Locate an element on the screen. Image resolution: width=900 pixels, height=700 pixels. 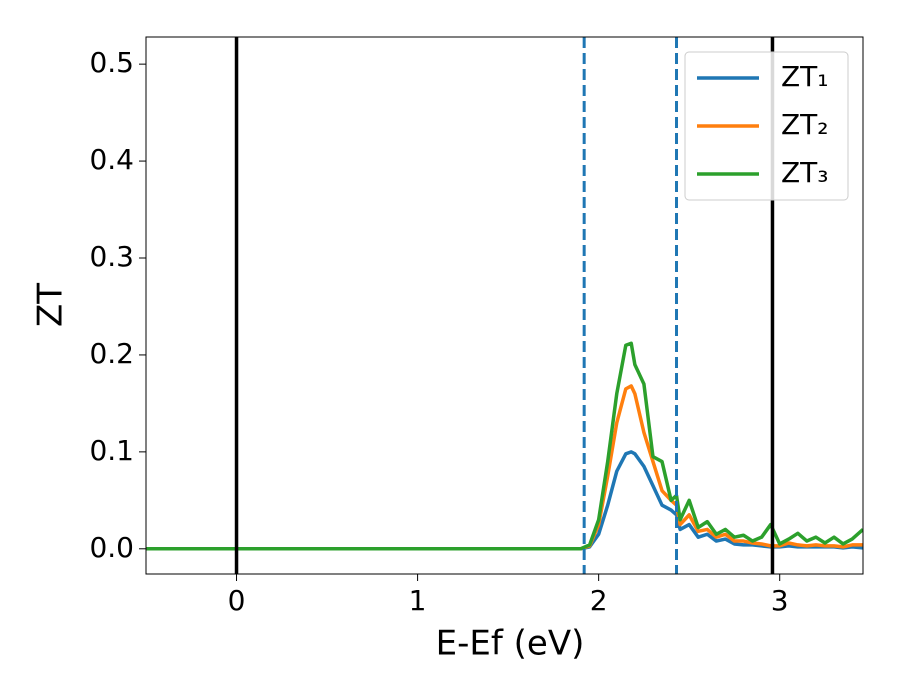
legend-label: ZT₁ is located at coordinates (805, 76).